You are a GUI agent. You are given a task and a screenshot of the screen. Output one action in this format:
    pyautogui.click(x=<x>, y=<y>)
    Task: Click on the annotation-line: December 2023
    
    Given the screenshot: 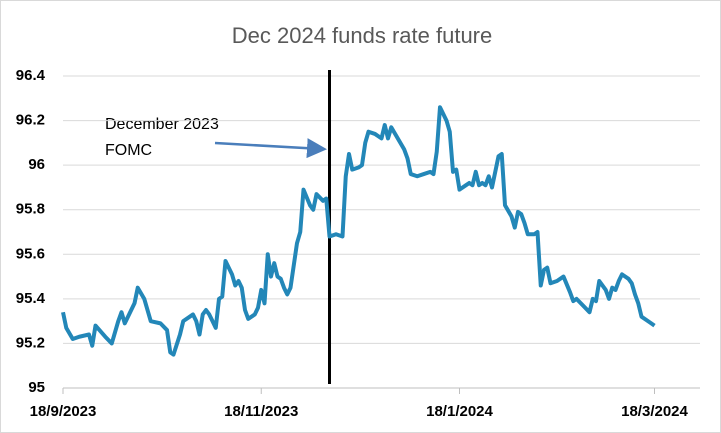 What is the action you would take?
    pyautogui.click(x=162, y=124)
    